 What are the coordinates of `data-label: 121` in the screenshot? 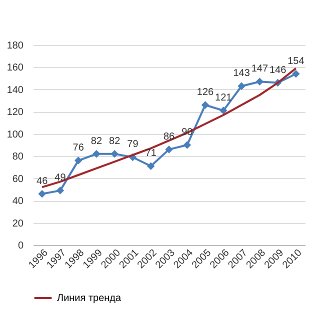 It's located at (223, 98).